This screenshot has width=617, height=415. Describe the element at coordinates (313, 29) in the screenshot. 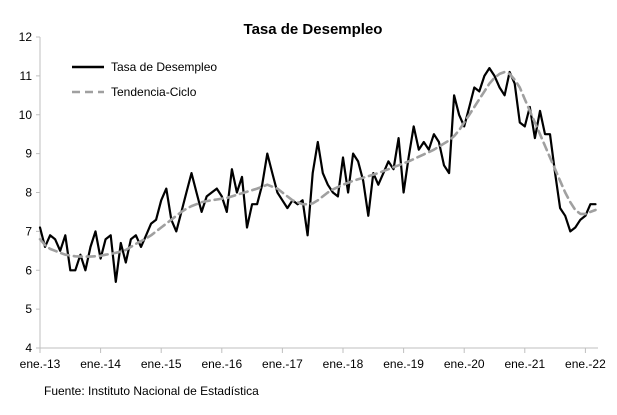

I see `chart-title: Tasa de Desempleo` at that location.